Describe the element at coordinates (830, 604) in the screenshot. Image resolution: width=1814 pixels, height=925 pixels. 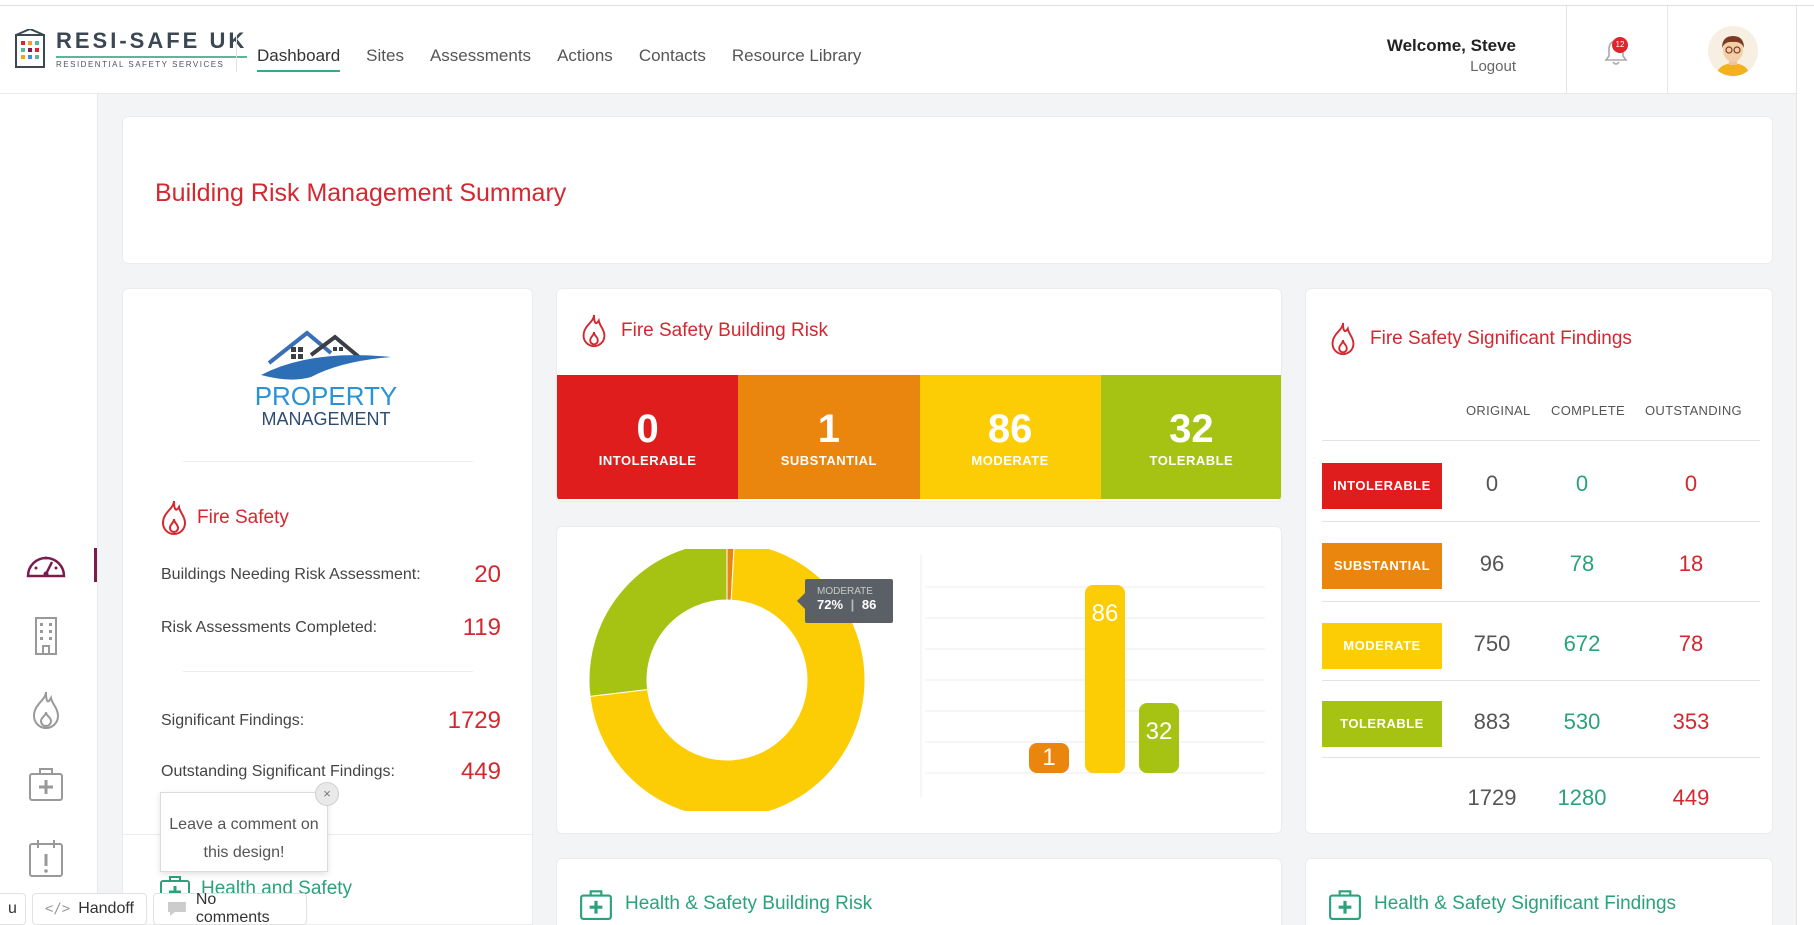
I see `tooltip-percent: 72%` at that location.